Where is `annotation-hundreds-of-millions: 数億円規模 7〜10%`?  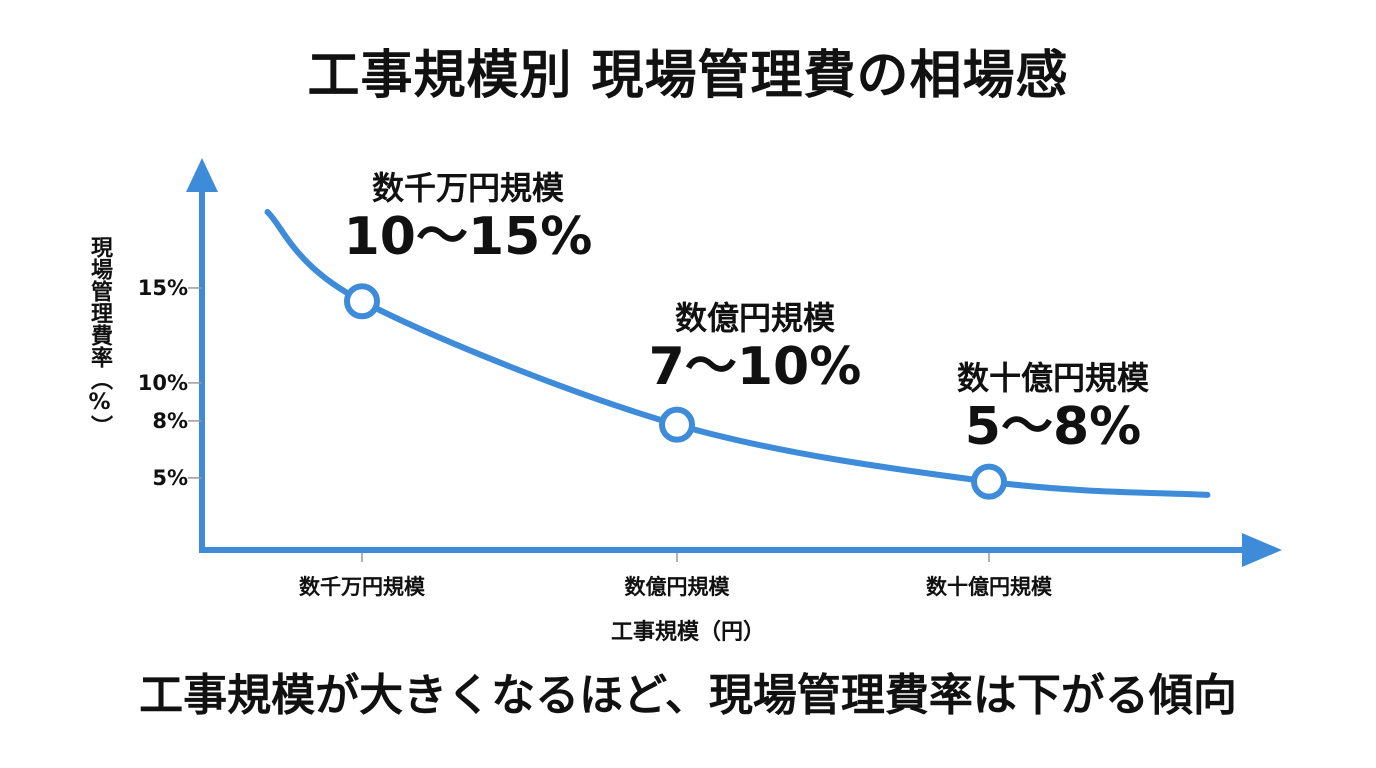
annotation-hundreds-of-millions: 数億円規模 7〜10% is located at coordinates (755, 348).